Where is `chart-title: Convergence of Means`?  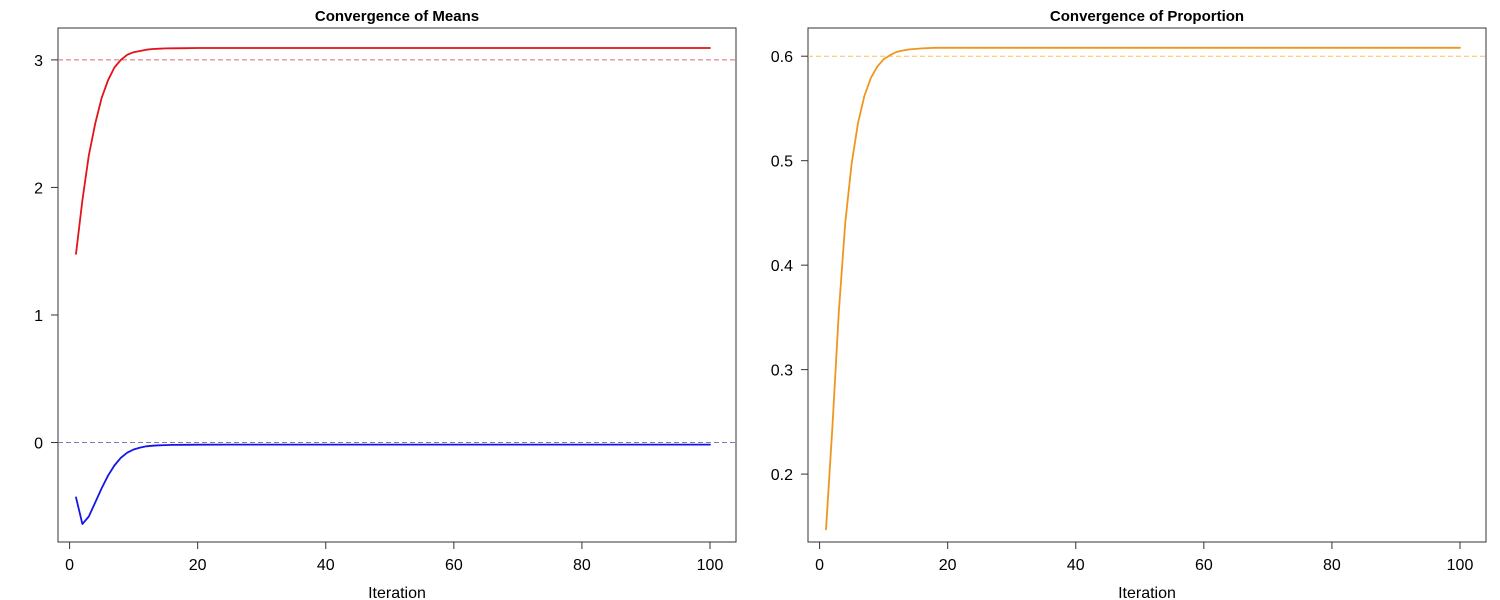 chart-title: Convergence of Means is located at coordinates (397, 16).